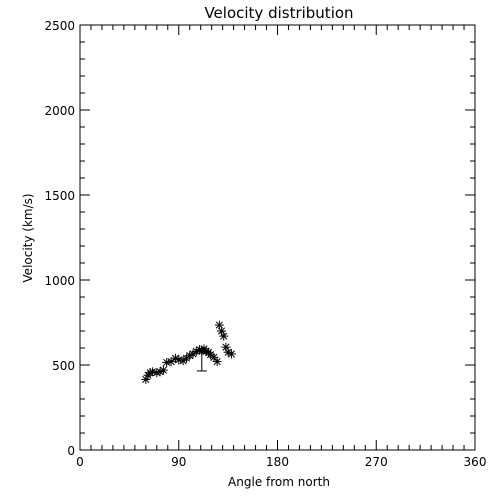 The image size is (500, 500). I want to click on y-tick-label: 2500, so click(59, 26).